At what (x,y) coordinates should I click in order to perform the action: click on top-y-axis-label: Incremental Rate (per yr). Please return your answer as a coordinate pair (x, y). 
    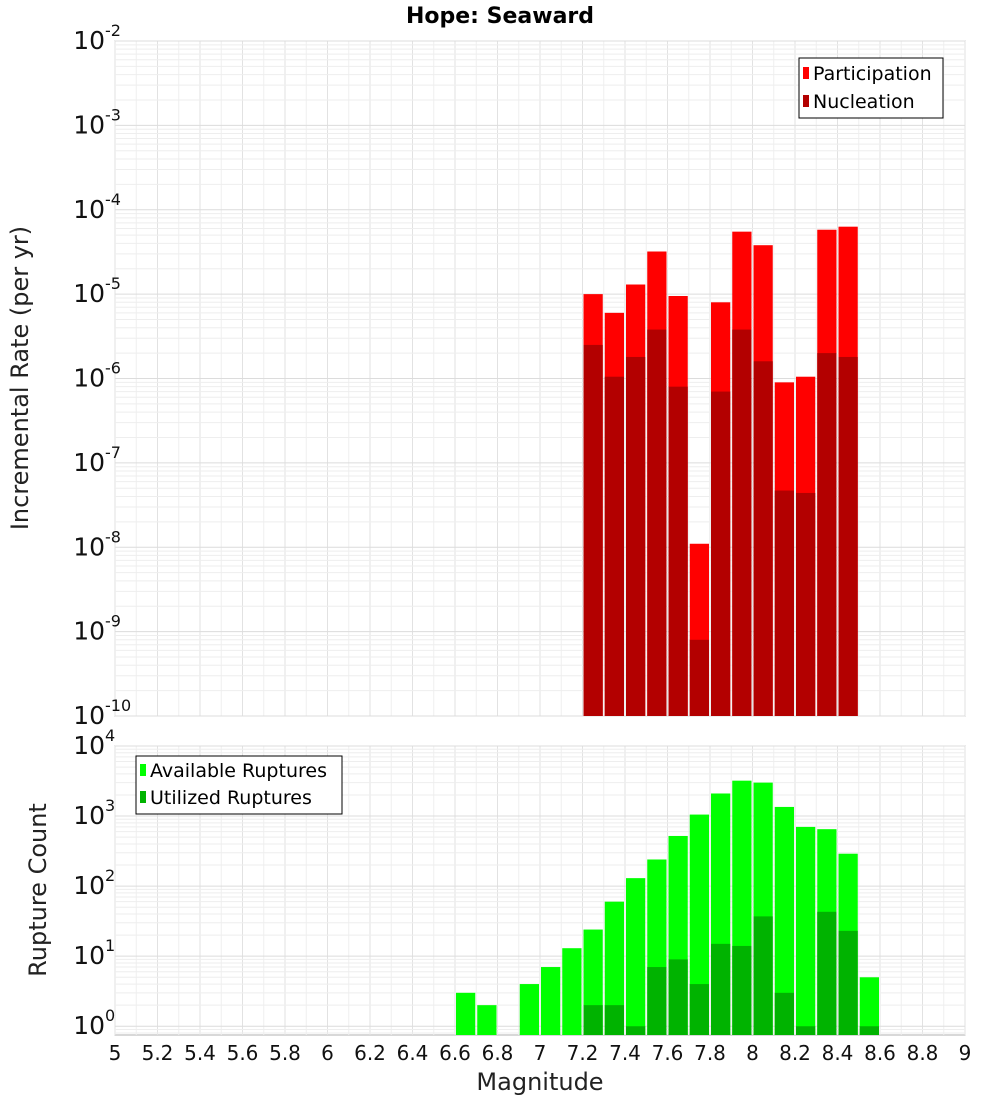
    Looking at the image, I should click on (20, 378).